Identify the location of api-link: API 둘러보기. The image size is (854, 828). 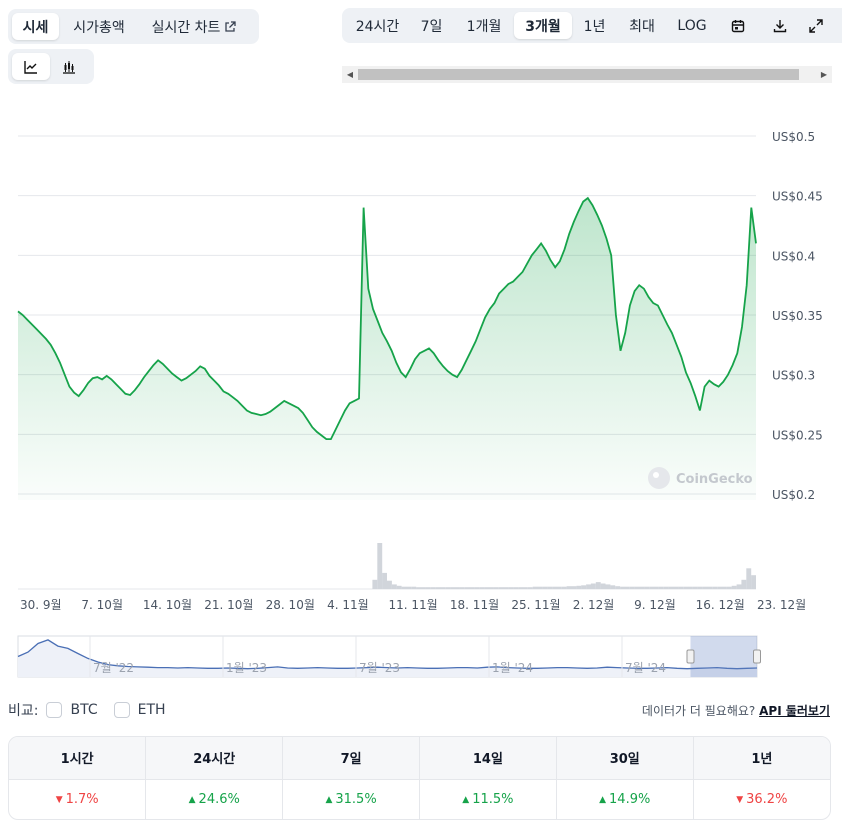
(794, 711).